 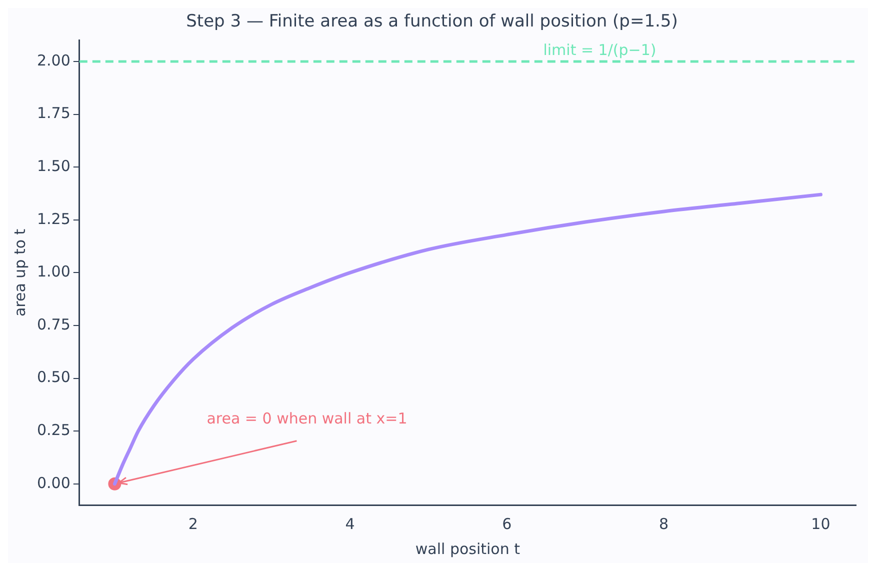 I want to click on y-tick-label: 0.50, so click(x=53, y=377).